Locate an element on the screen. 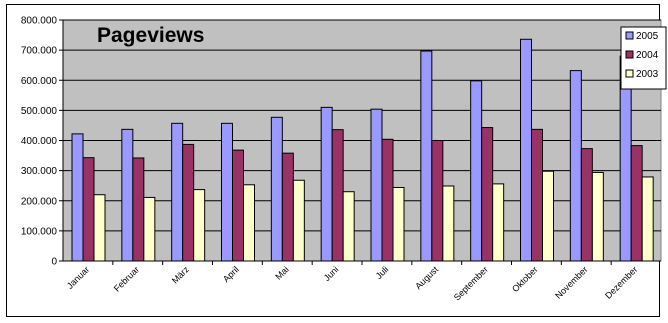 This screenshot has height=323, width=668. chart-title: Pageviews is located at coordinates (150, 35).